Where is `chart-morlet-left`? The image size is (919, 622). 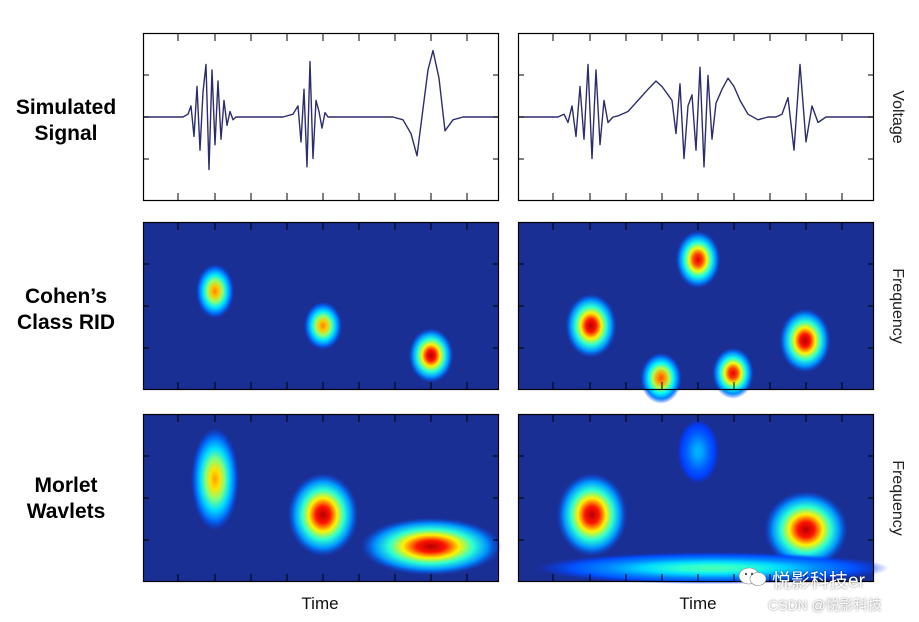 chart-morlet-left is located at coordinates (322, 498).